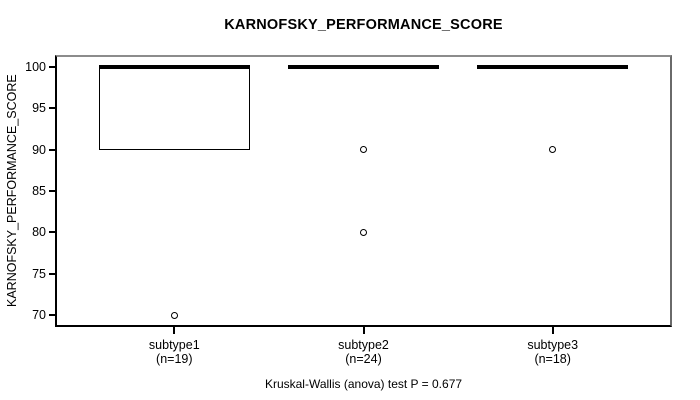  I want to click on y-axis-label: KARNOFSKY_PERFORMANCE_SCORE, so click(12, 191).